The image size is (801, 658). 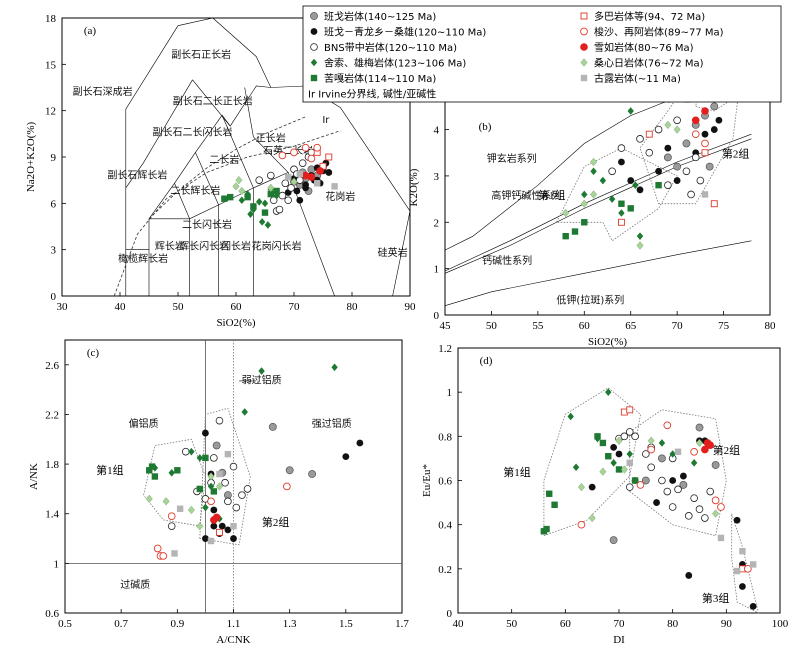 What do you see at coordinates (445, 482) in the screenshot?
I see `y-tick-label: 0.6` at bounding box center [445, 482].